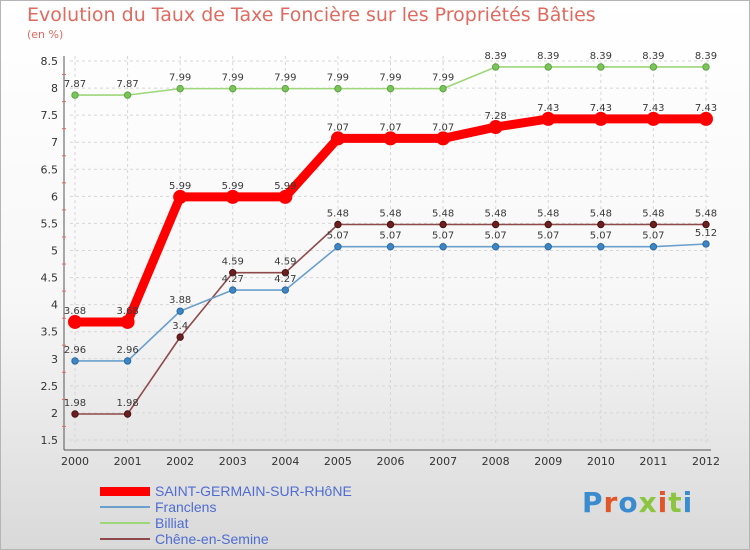  I want to click on y-tick-label: 8, so click(54, 88).